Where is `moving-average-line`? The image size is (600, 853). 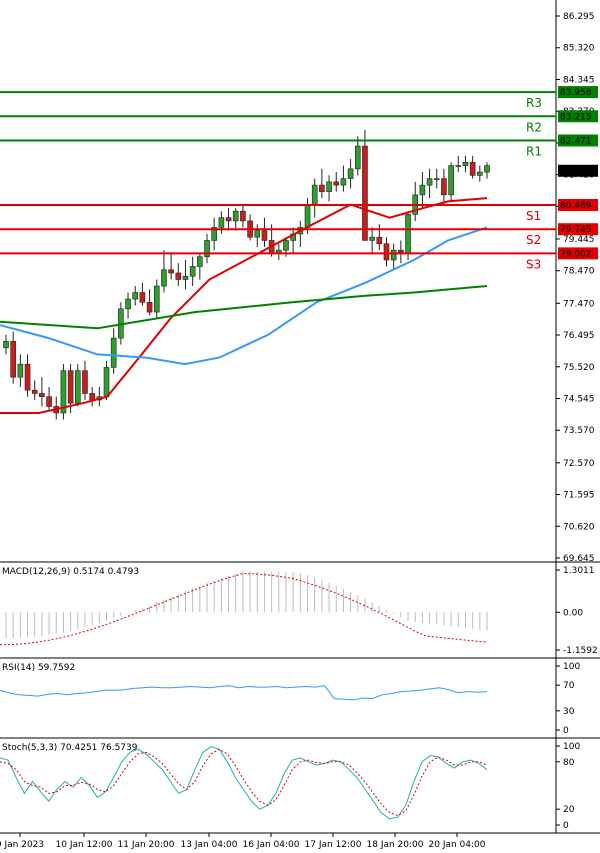 moving-average-line is located at coordinates (244, 307).